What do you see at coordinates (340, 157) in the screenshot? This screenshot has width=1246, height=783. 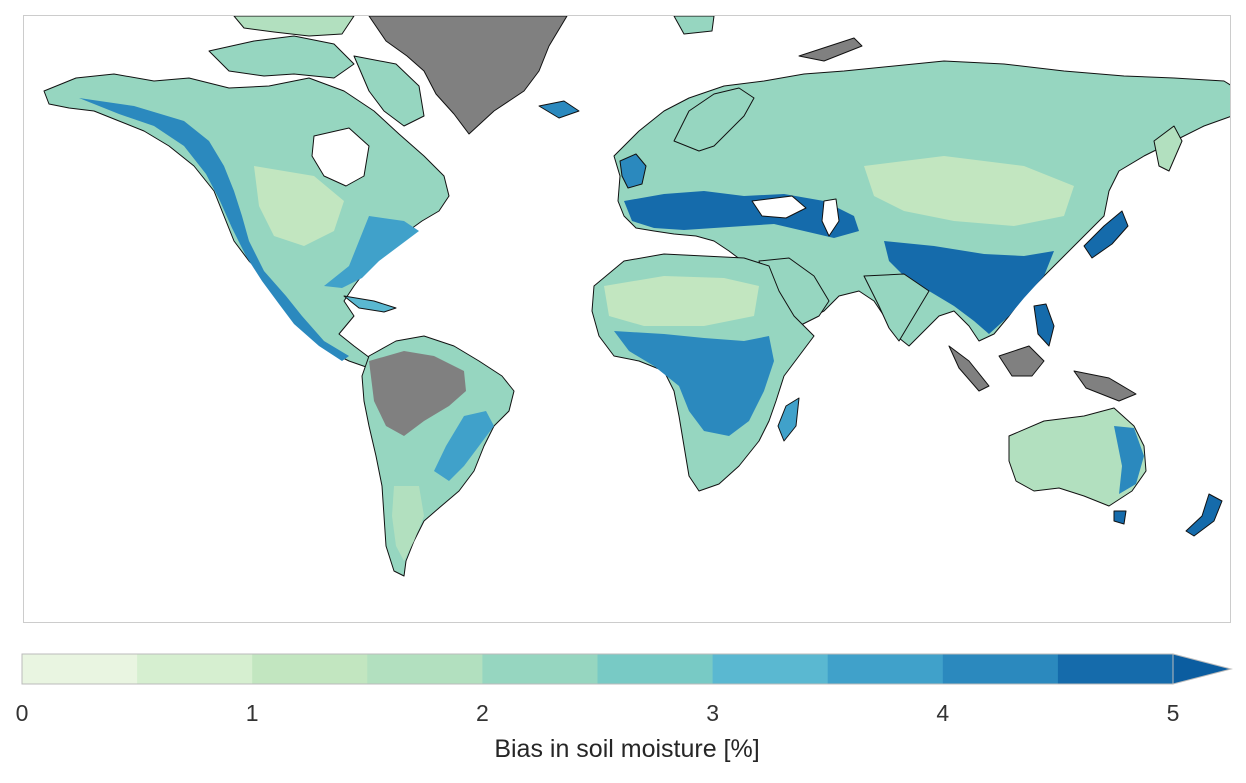 I see `hudson-bay` at bounding box center [340, 157].